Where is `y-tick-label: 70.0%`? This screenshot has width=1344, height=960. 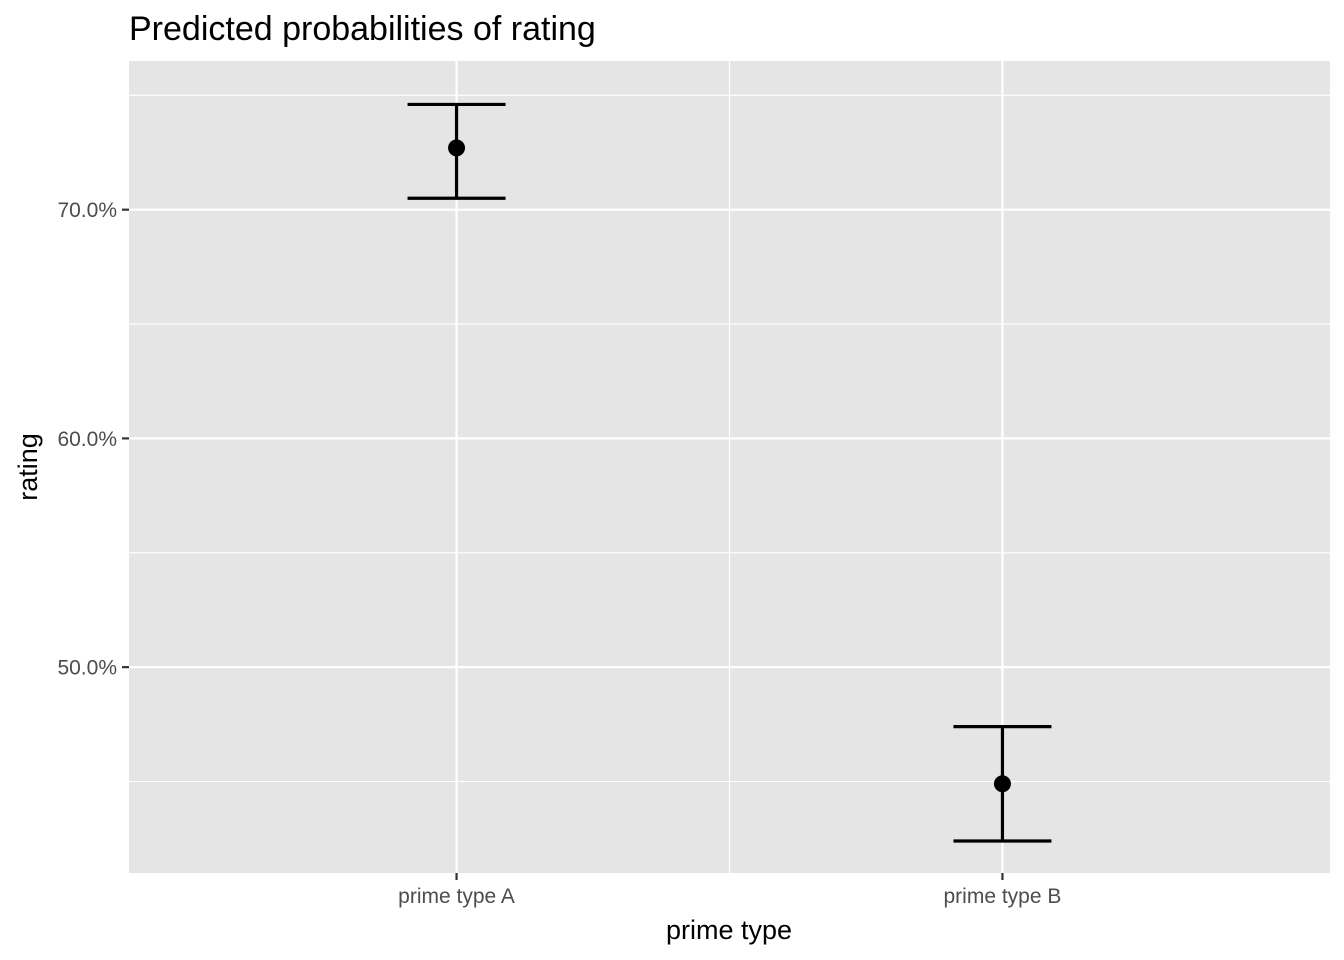 y-tick-label: 70.0% is located at coordinates (87, 210).